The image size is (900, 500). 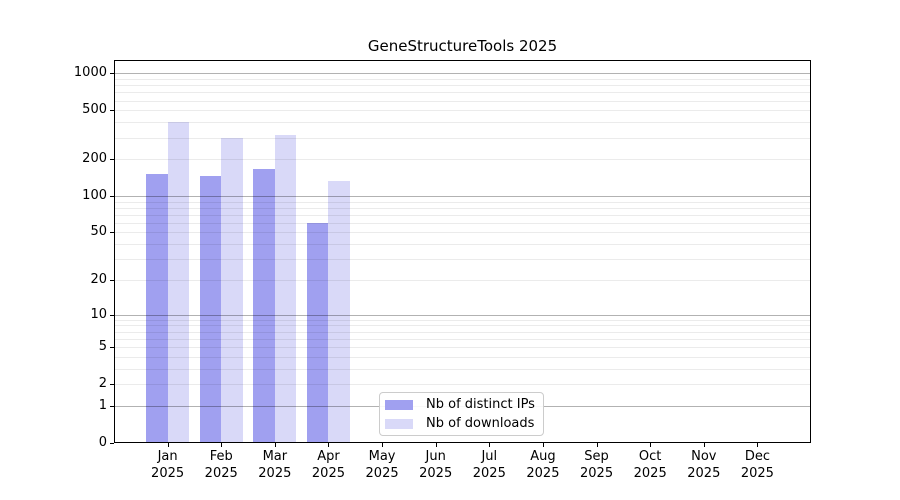 I want to click on legend-entry-downloads: Nb of downloads, so click(x=460, y=423).